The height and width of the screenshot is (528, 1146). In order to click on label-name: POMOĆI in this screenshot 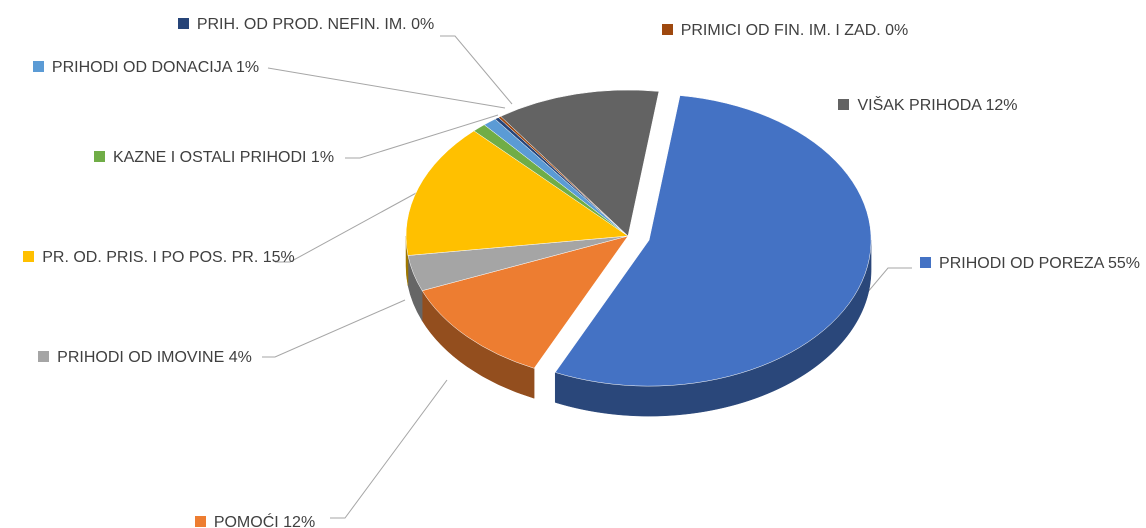, I will do `click(246, 521)`.